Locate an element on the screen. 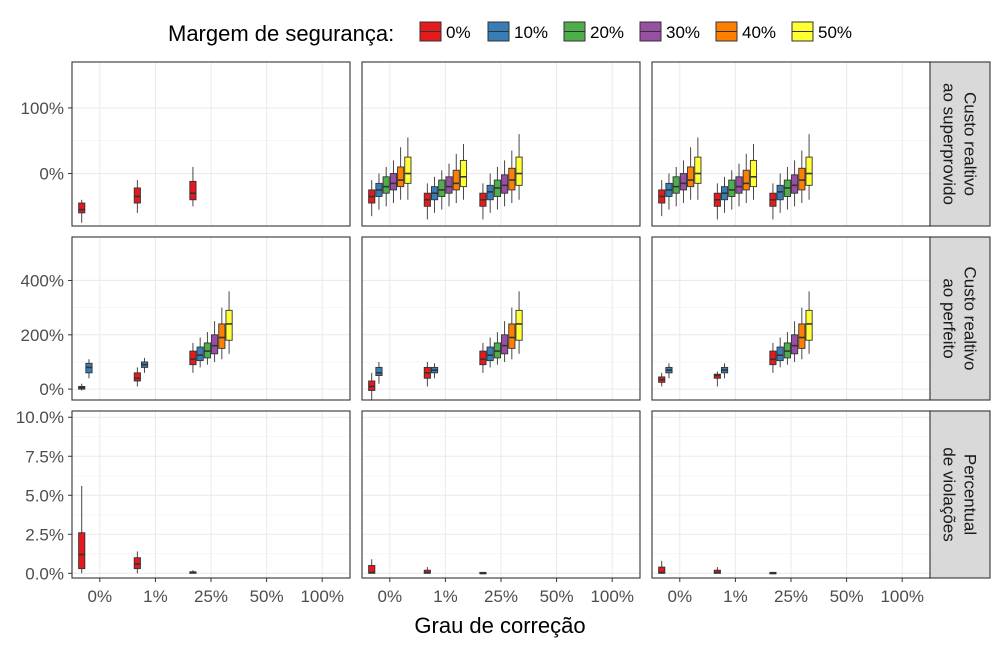  strip-label: Custo realtivoao superprovido is located at coordinates (960, 144).